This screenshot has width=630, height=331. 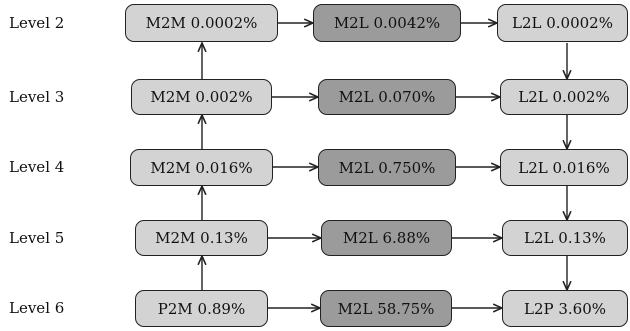 What do you see at coordinates (565, 238) in the screenshot?
I see `node-level5-l2l: L2L 0.13%` at bounding box center [565, 238].